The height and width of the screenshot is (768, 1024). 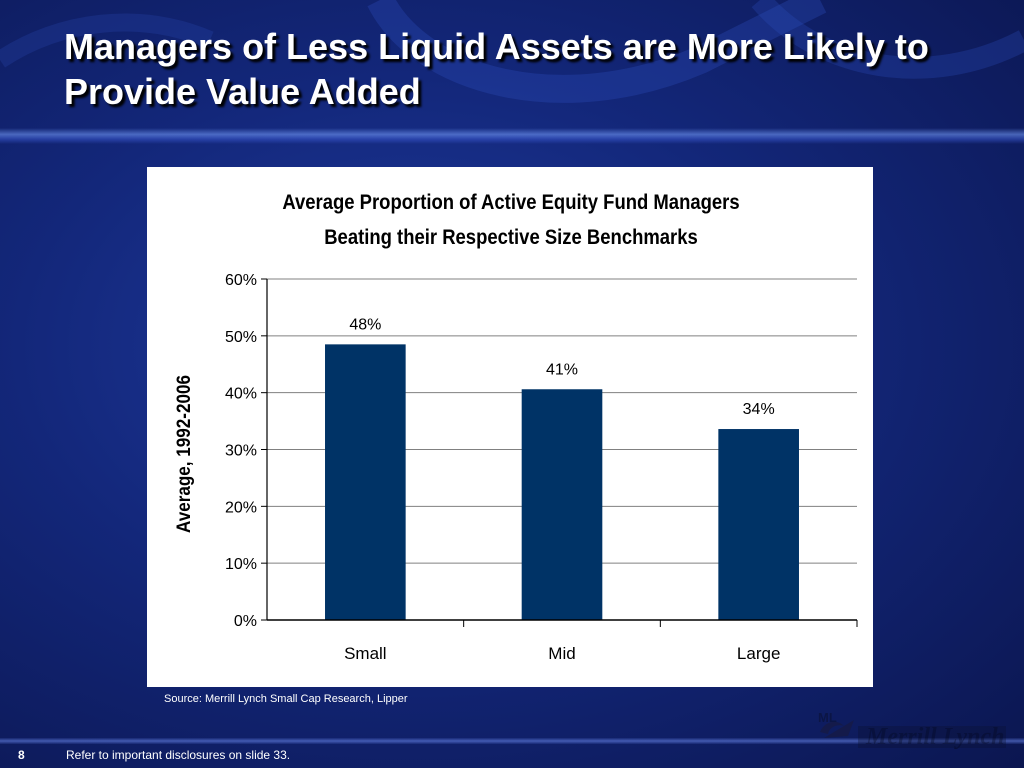 What do you see at coordinates (512, 741) in the screenshot?
I see `footer-divider` at bounding box center [512, 741].